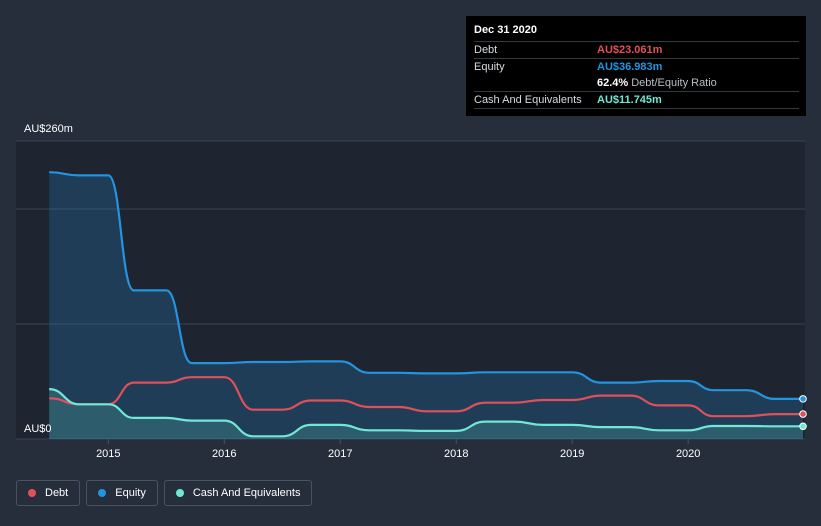 Image resolution: width=821 pixels, height=526 pixels. I want to click on tooltip-row-ratio: 62.4% Debt/Equity Ratio, so click(636, 83).